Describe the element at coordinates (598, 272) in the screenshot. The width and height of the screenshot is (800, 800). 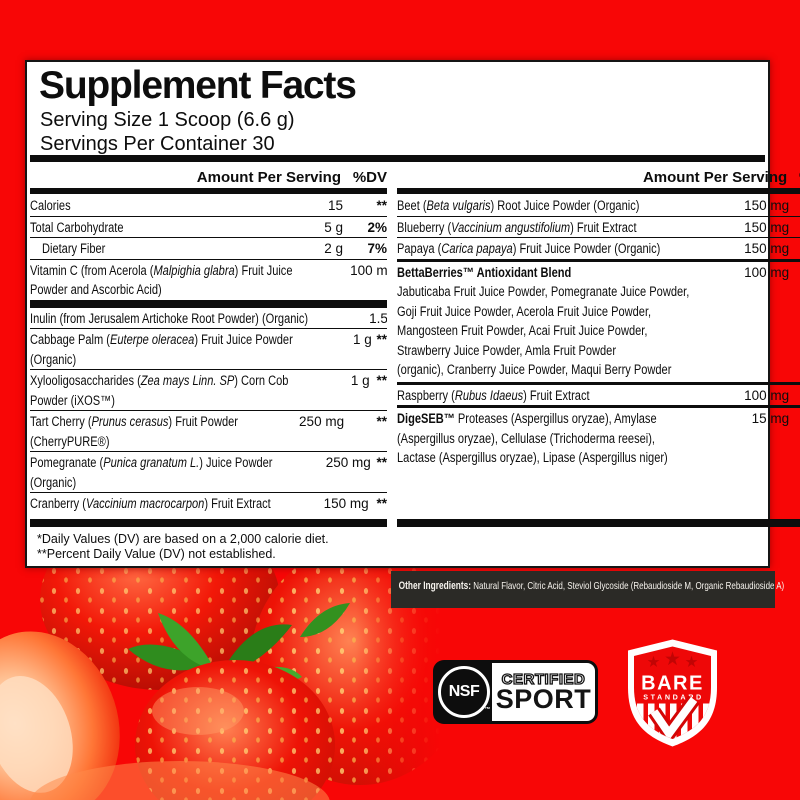
I see `fact-row: BettaBerries™ Antioxidant Blend 100 mg**` at that location.